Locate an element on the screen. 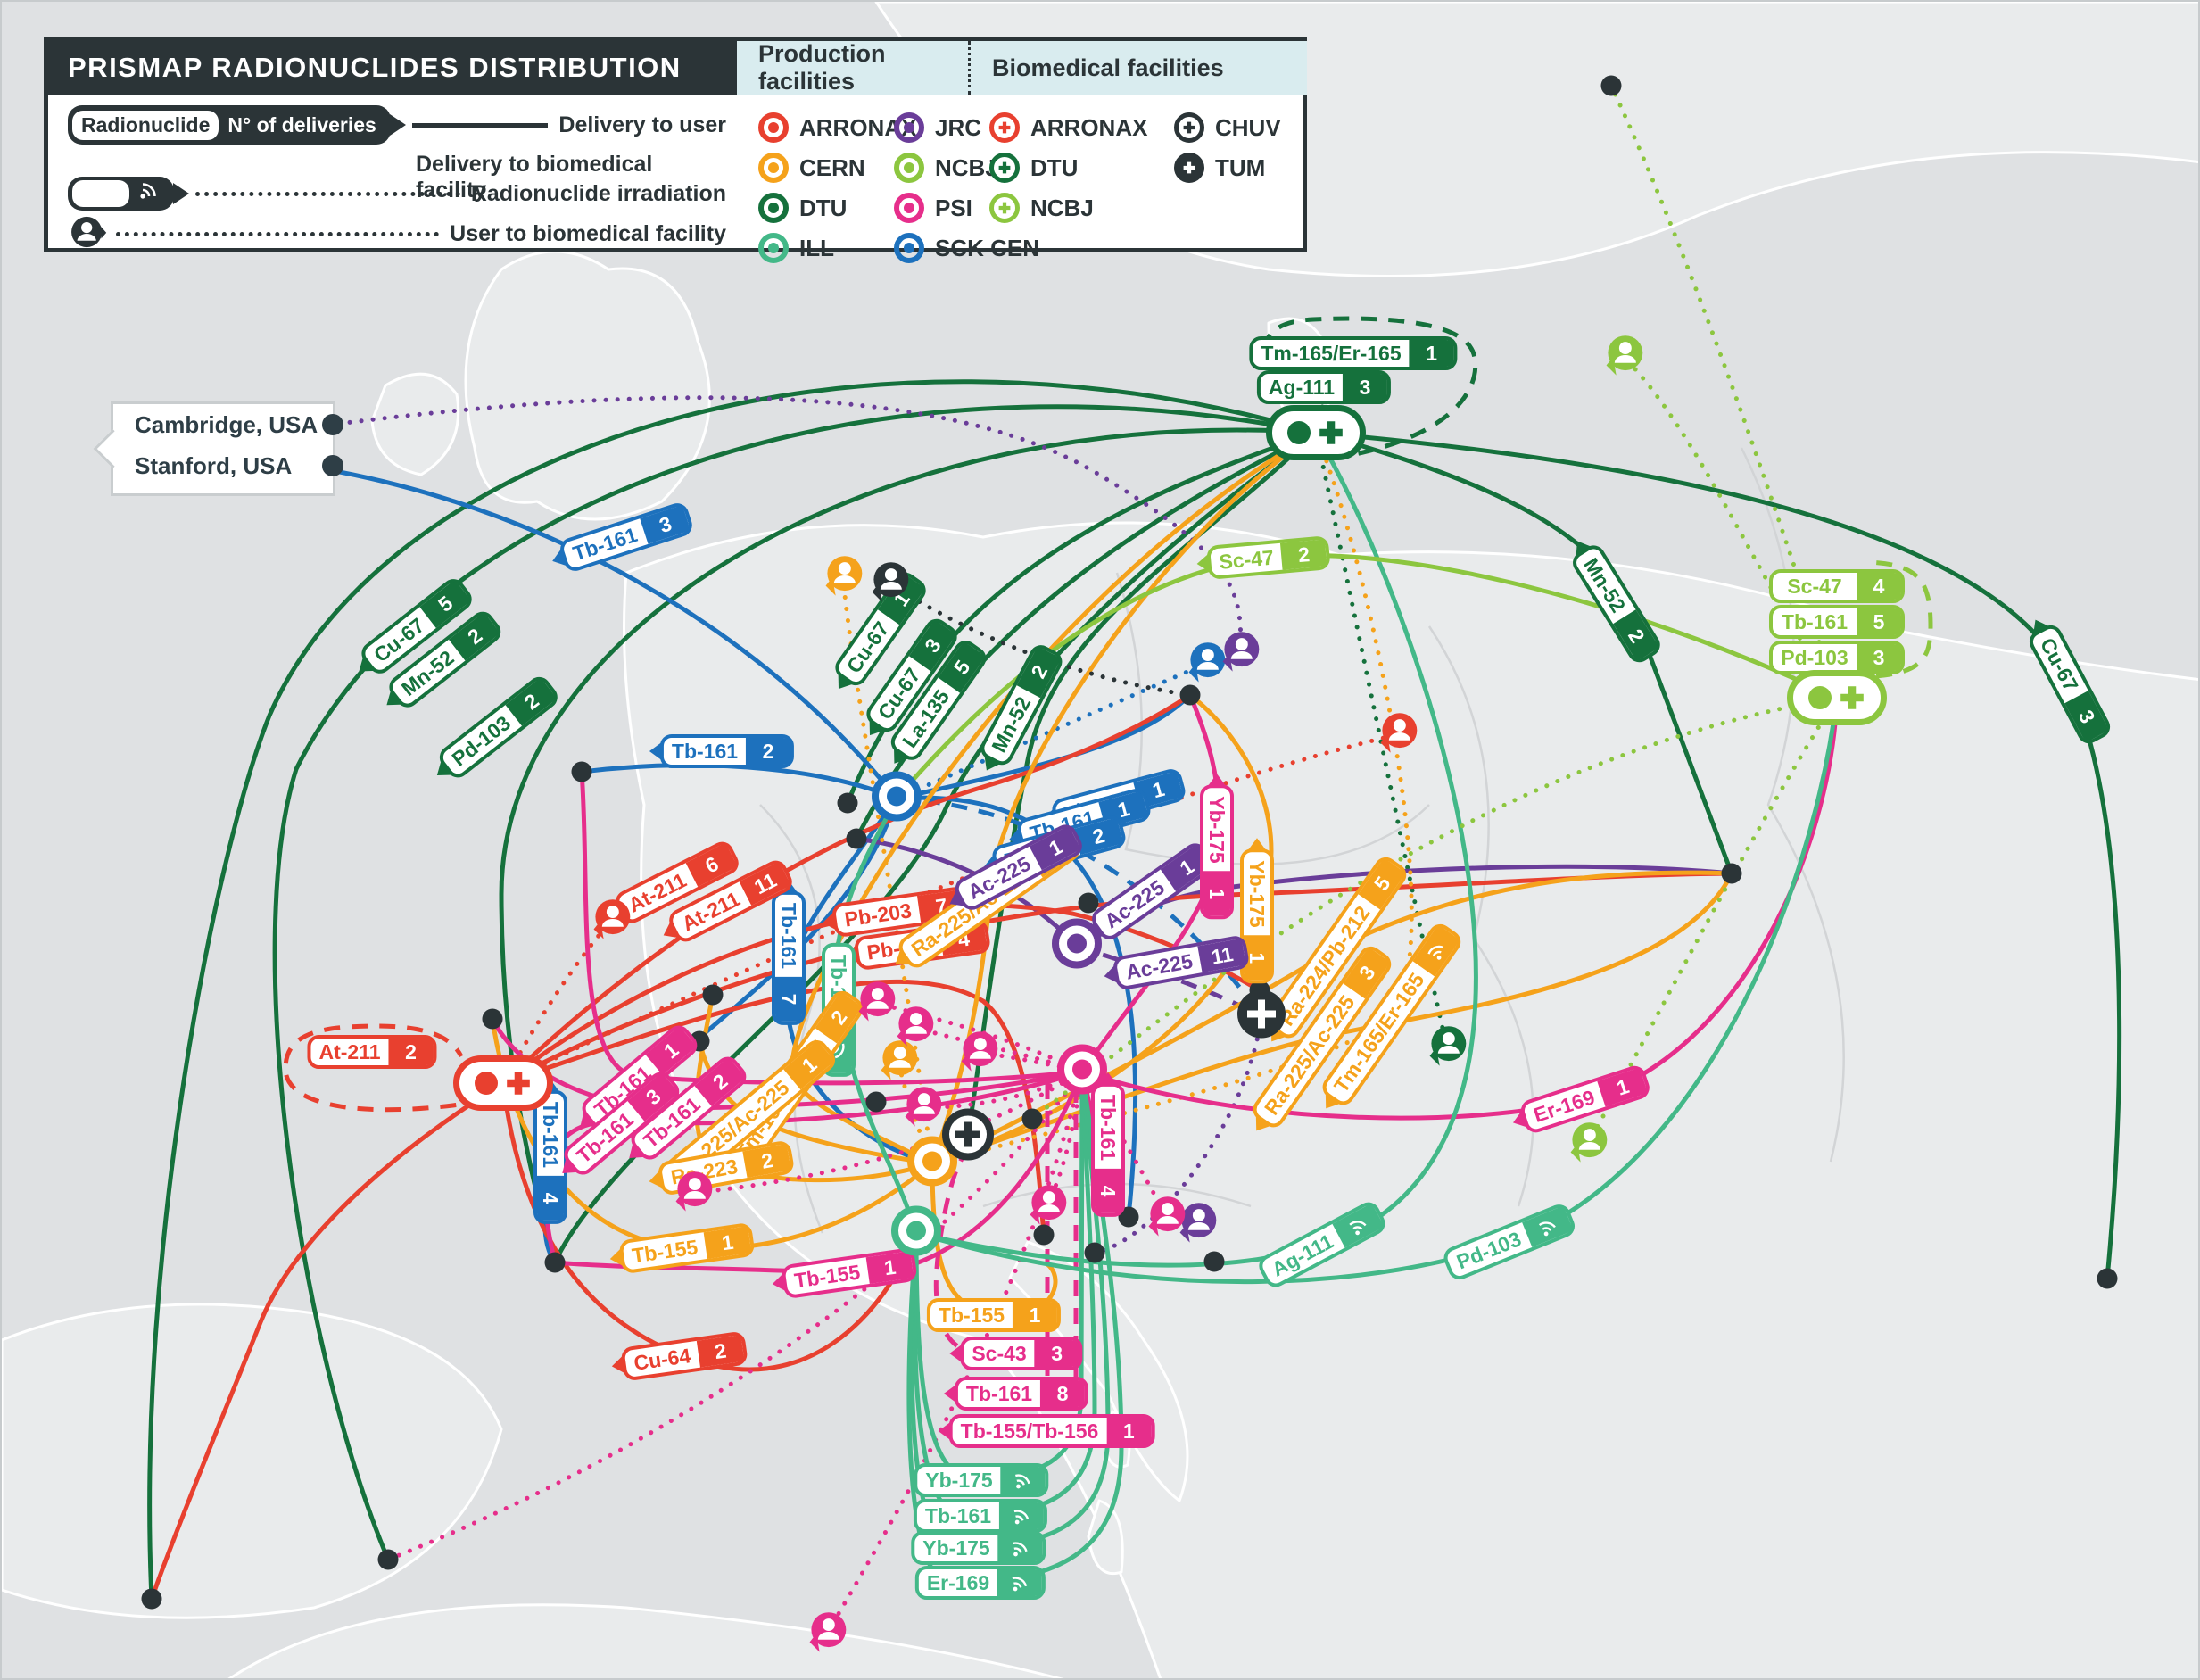 The width and height of the screenshot is (2200, 1680). legend-row-delivery-biomedical: Delivery to biomedical facility is located at coordinates (565, 177).